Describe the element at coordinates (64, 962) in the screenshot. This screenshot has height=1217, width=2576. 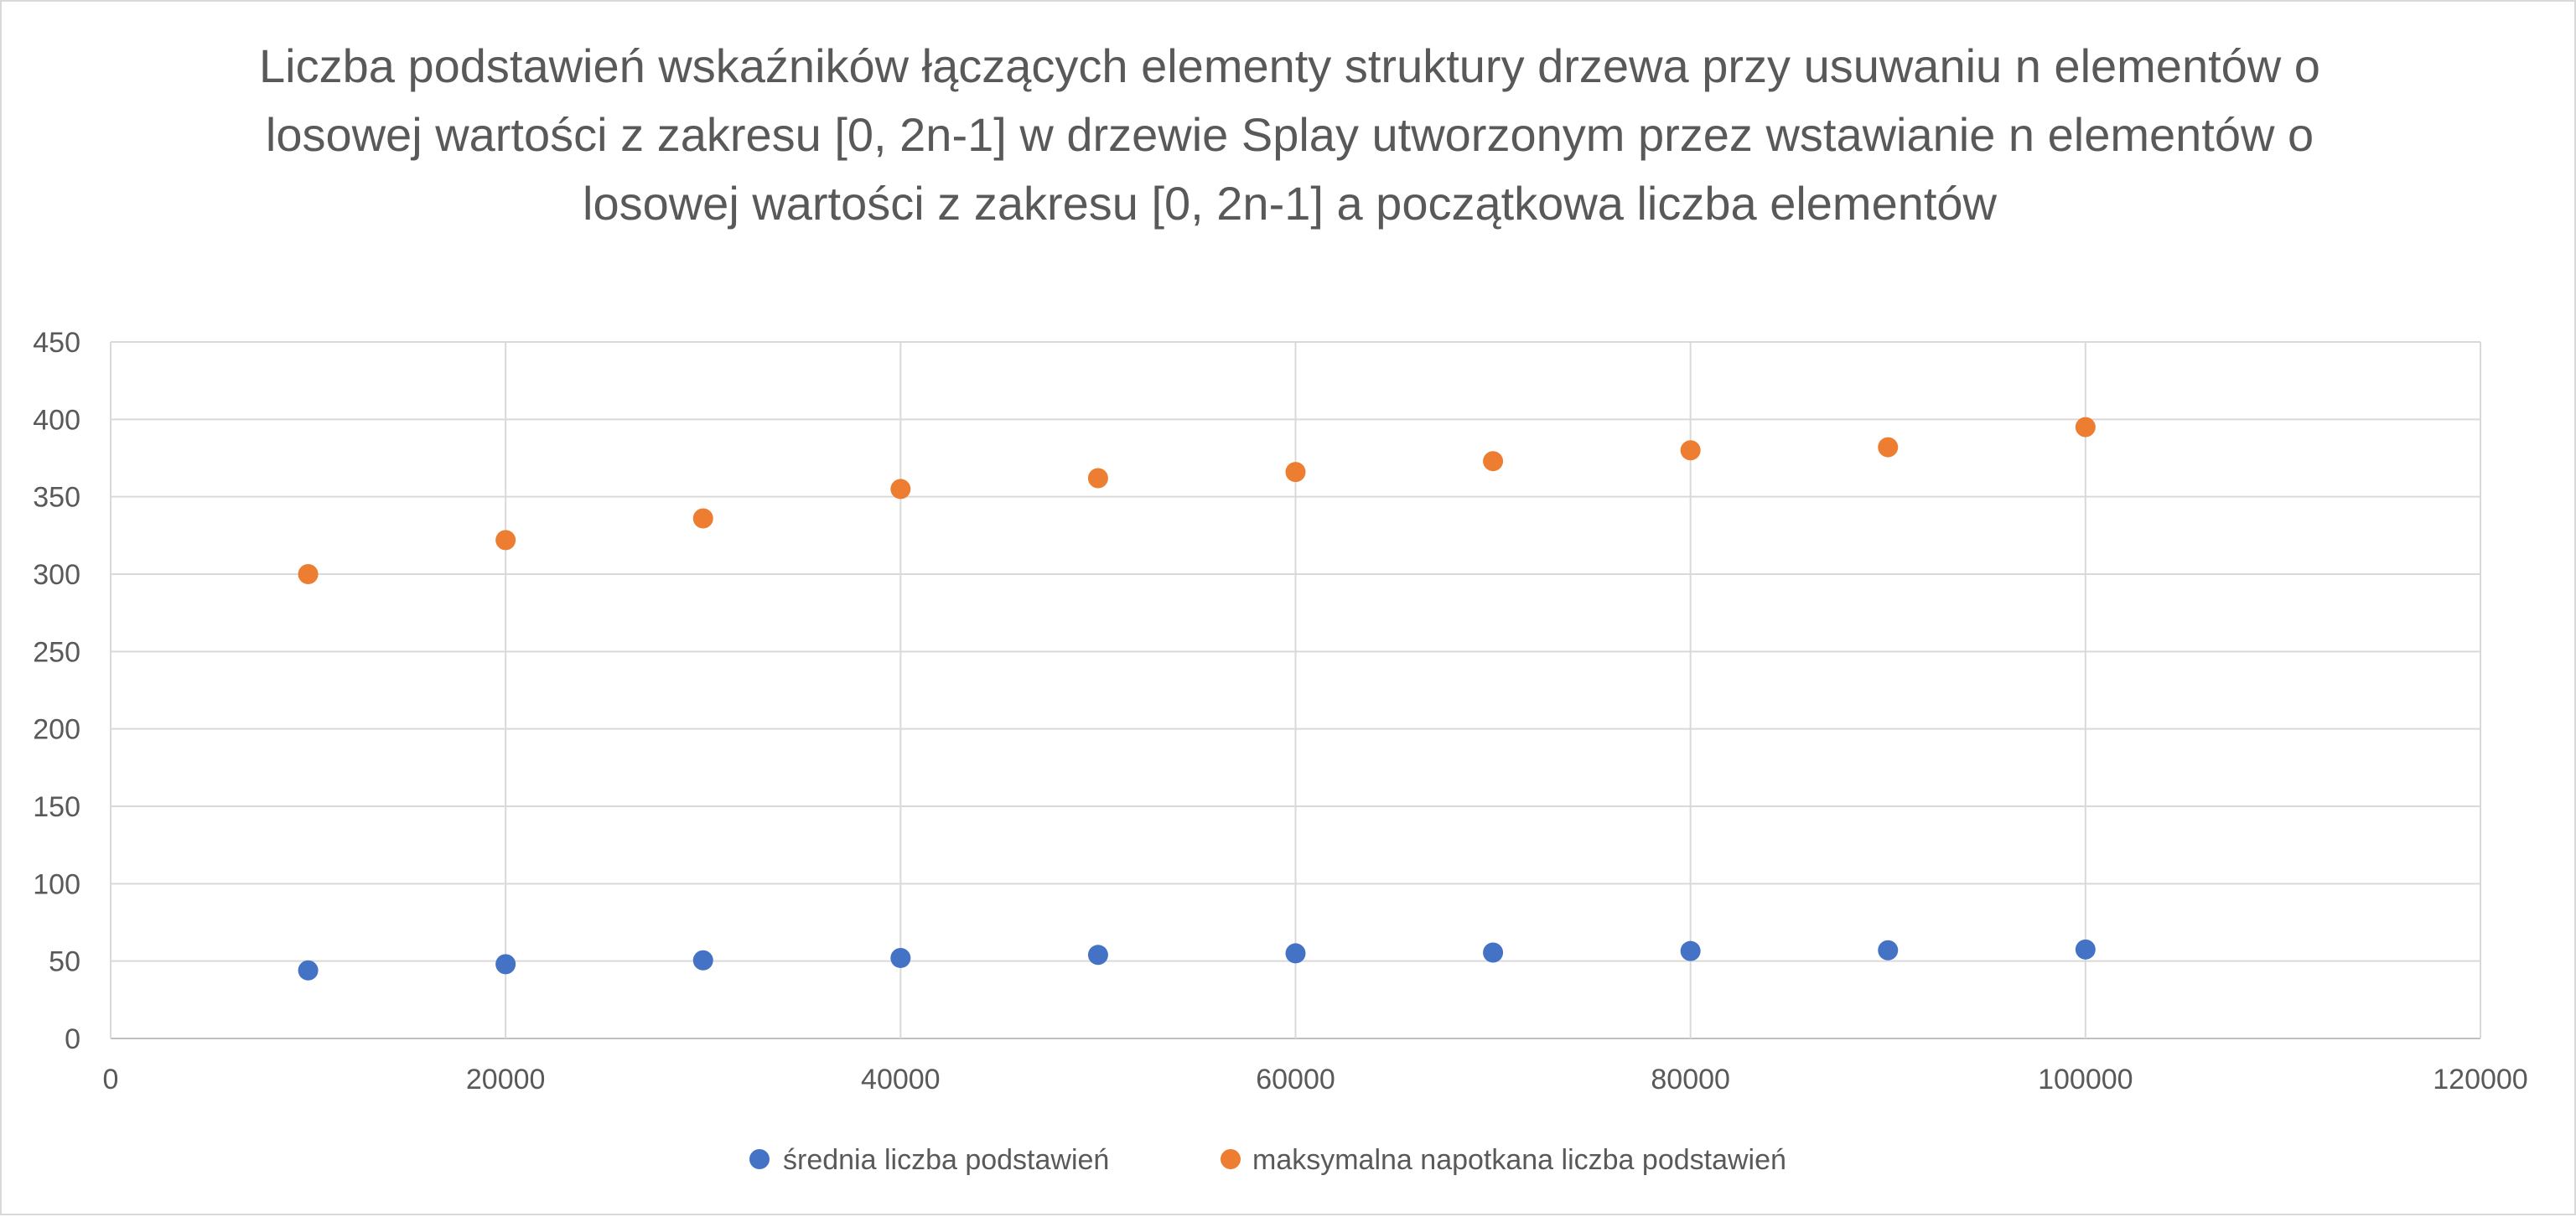
I see `y-tick-label: 50` at that location.